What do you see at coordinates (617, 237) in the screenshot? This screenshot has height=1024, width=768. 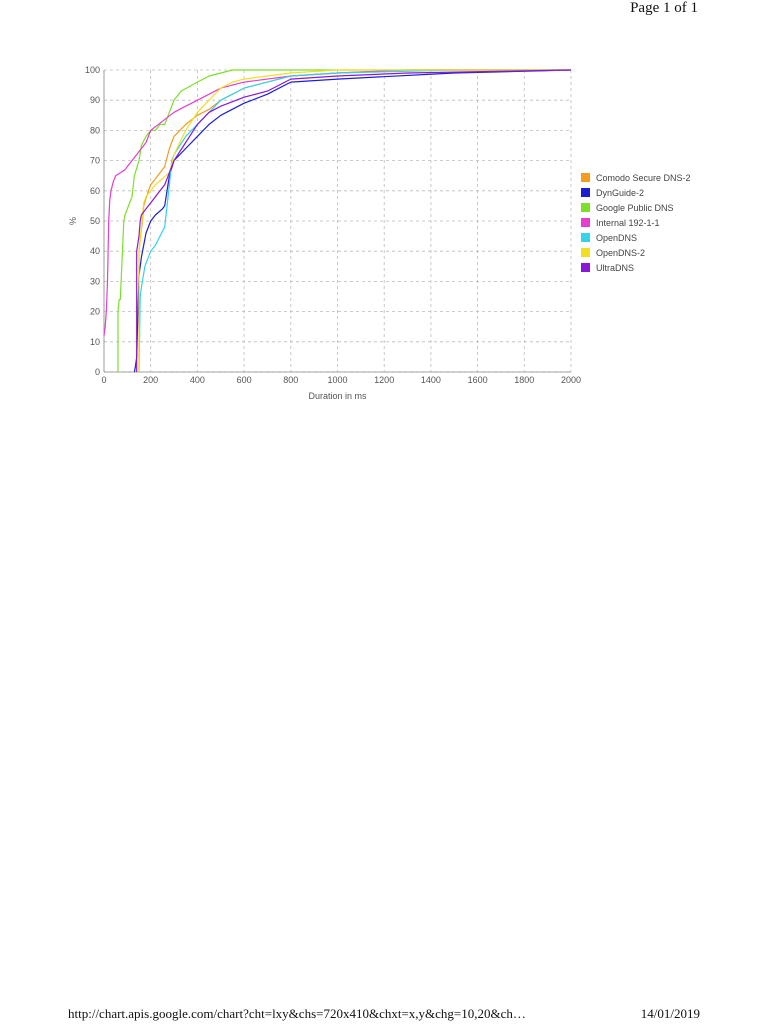 I see `legend-label: OpenDNS` at bounding box center [617, 237].